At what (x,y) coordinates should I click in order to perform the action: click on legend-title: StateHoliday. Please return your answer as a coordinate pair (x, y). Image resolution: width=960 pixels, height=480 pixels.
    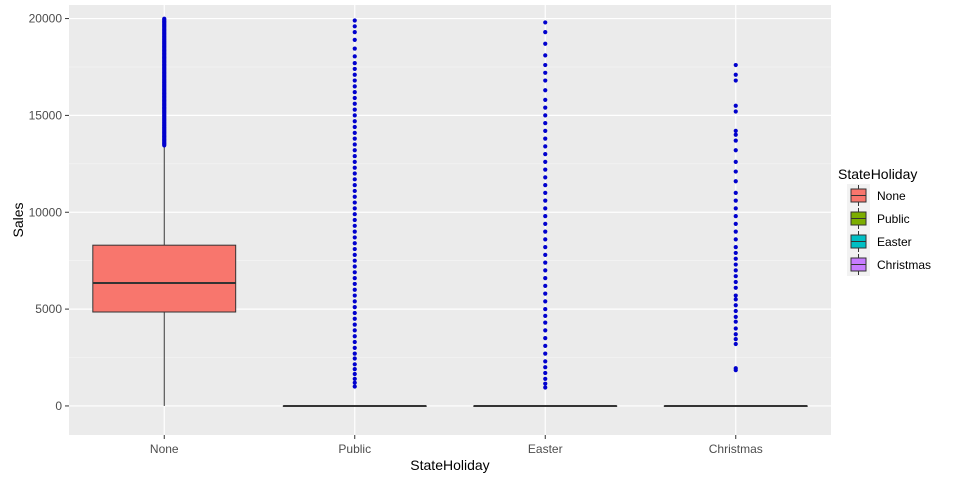
    Looking at the image, I should click on (877, 174).